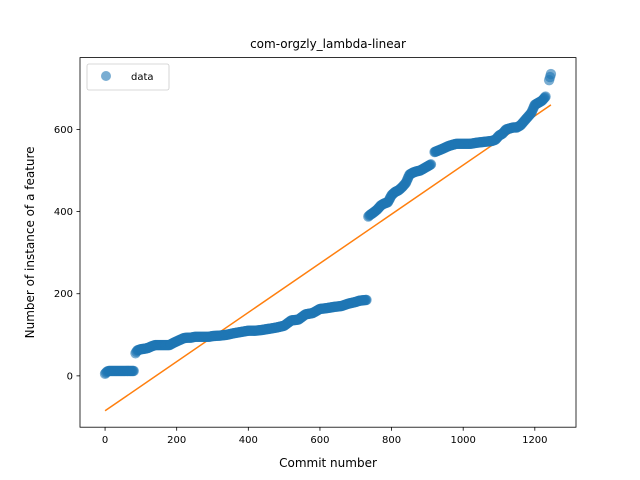  Describe the element at coordinates (328, 44) in the screenshot. I see `chart-title: com-orgzly_lambda-linear` at that location.